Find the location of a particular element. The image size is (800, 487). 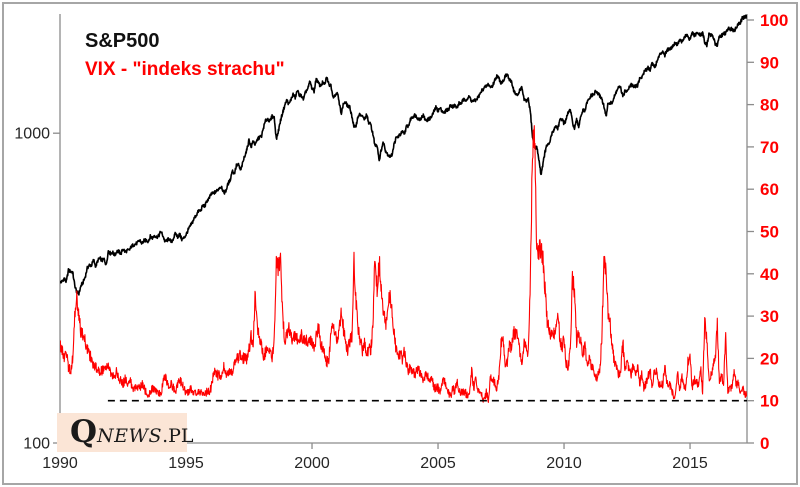

logo-pl-text: .PL is located at coordinates (178, 436).